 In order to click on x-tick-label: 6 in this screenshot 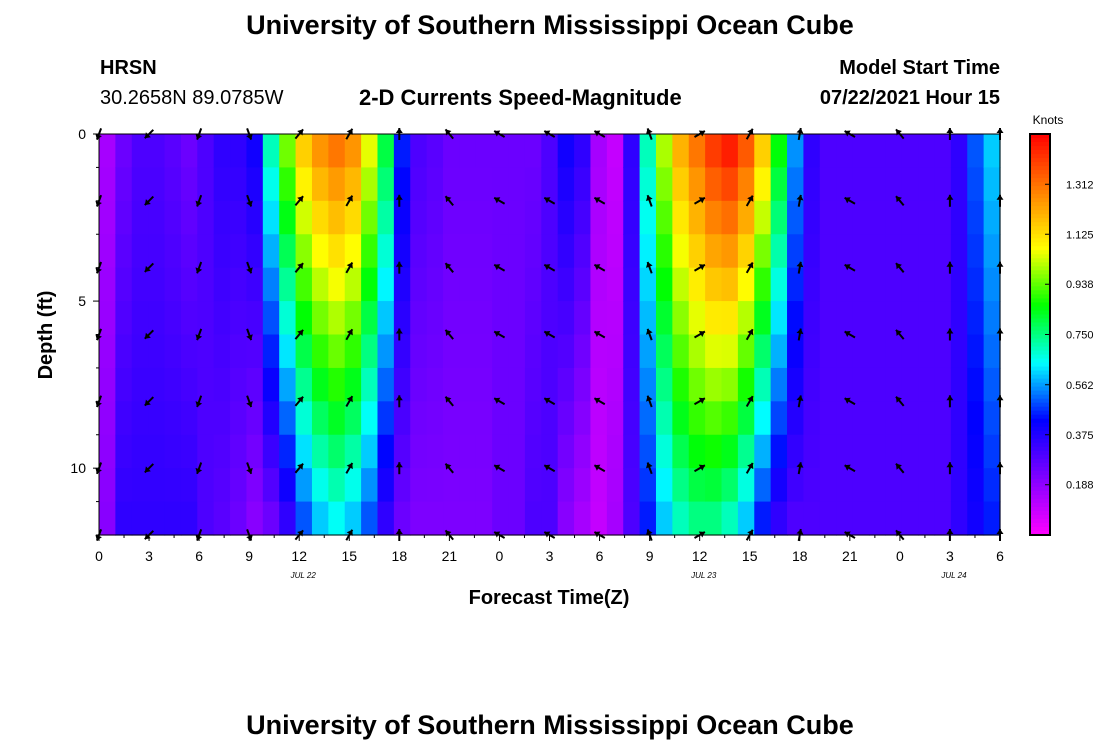, I will do `click(1000, 556)`.